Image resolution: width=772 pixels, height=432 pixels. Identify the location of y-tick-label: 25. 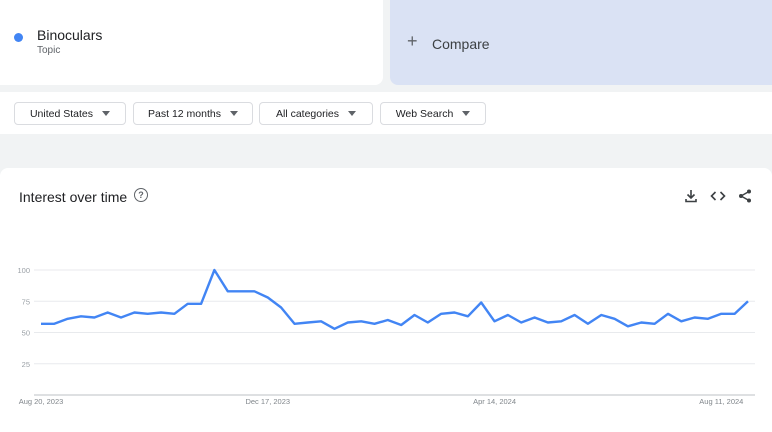
(26, 364).